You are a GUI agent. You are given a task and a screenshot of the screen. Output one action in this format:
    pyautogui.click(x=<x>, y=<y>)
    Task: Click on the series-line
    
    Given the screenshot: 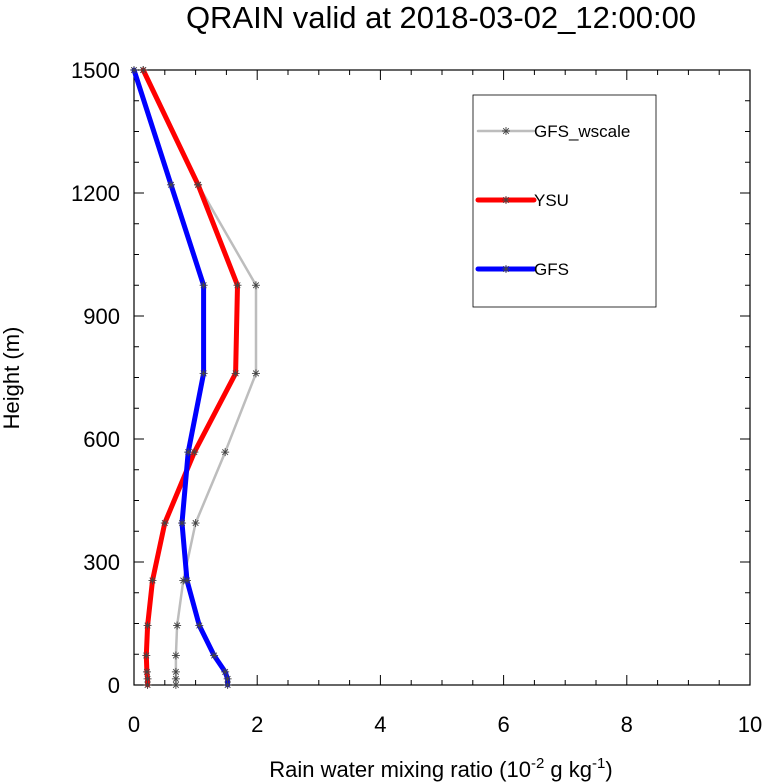 What is the action you would take?
    pyautogui.click(x=199, y=377)
    